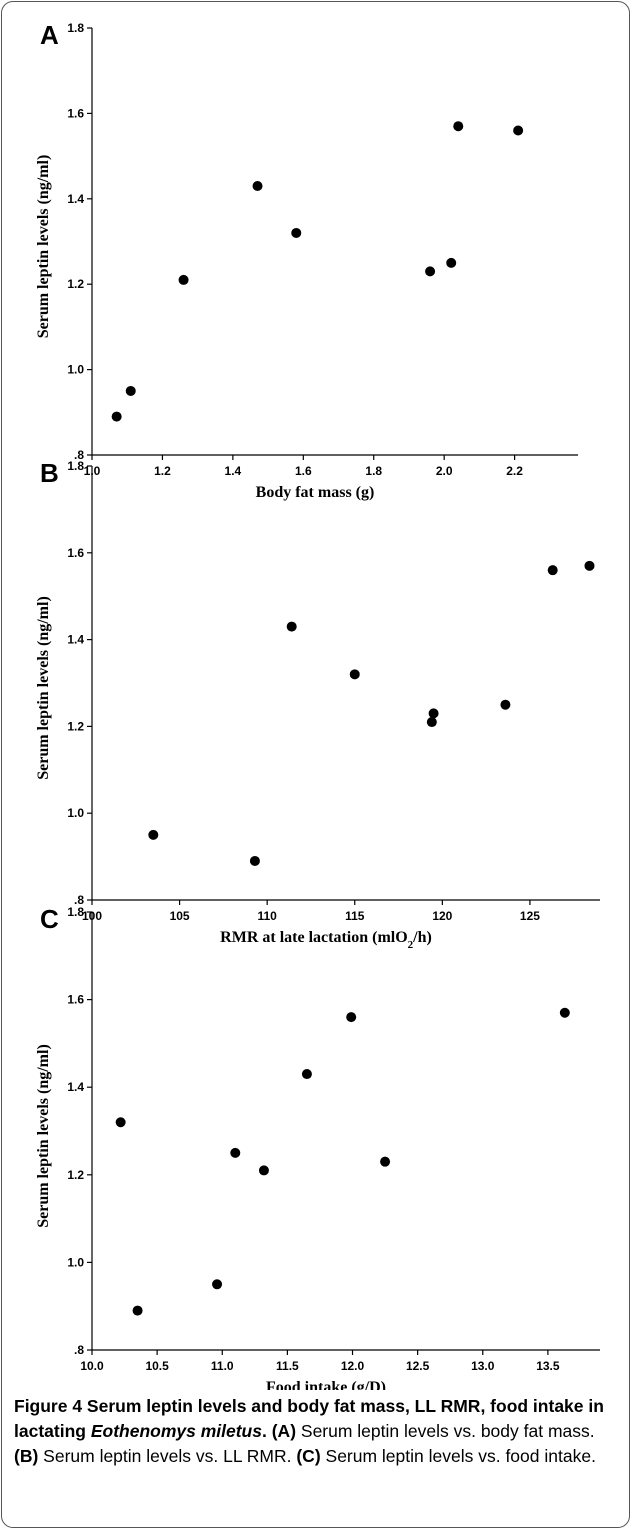 The height and width of the screenshot is (1531, 633). I want to click on panel-letter-a: A, so click(49, 35).